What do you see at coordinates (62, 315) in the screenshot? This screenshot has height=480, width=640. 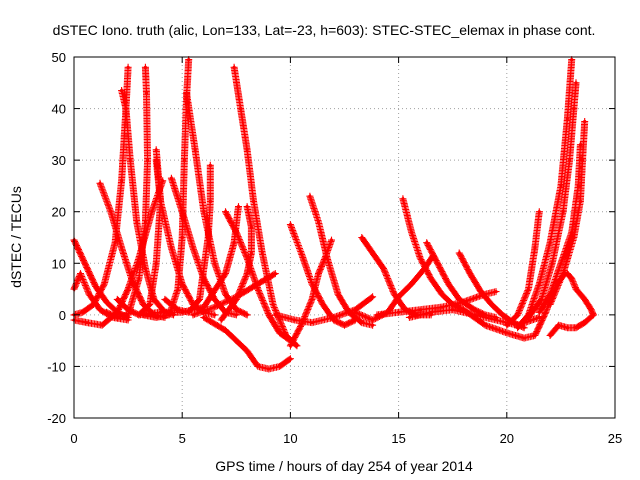 I see `y-tick-label: 0` at bounding box center [62, 315].